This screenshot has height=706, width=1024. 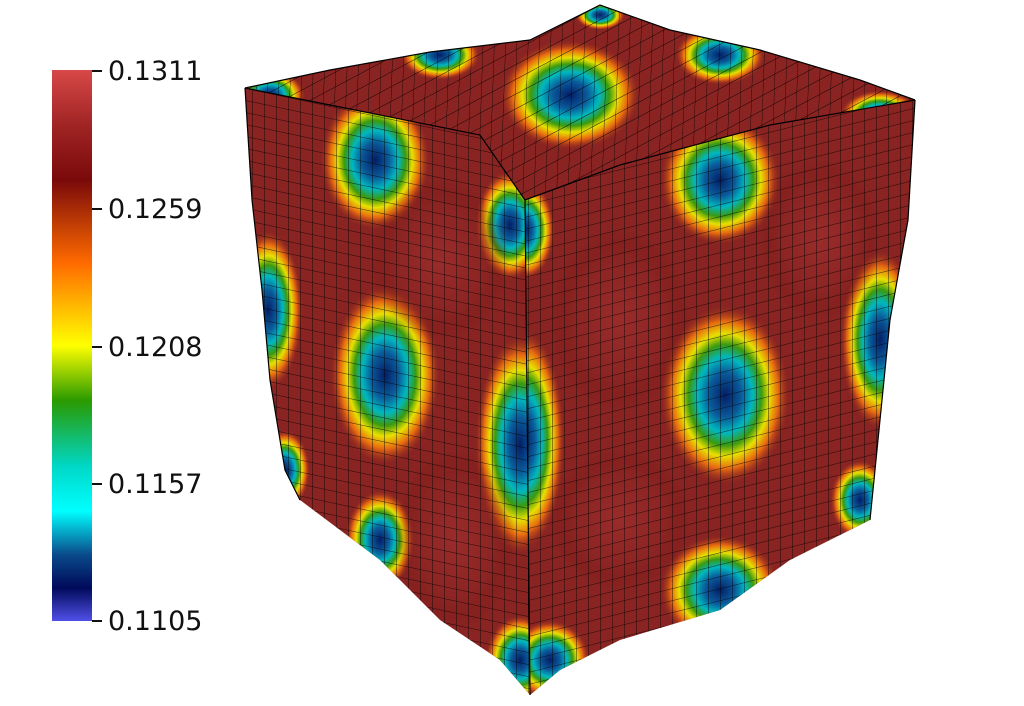 I want to click on colorbar, so click(x=72, y=345).